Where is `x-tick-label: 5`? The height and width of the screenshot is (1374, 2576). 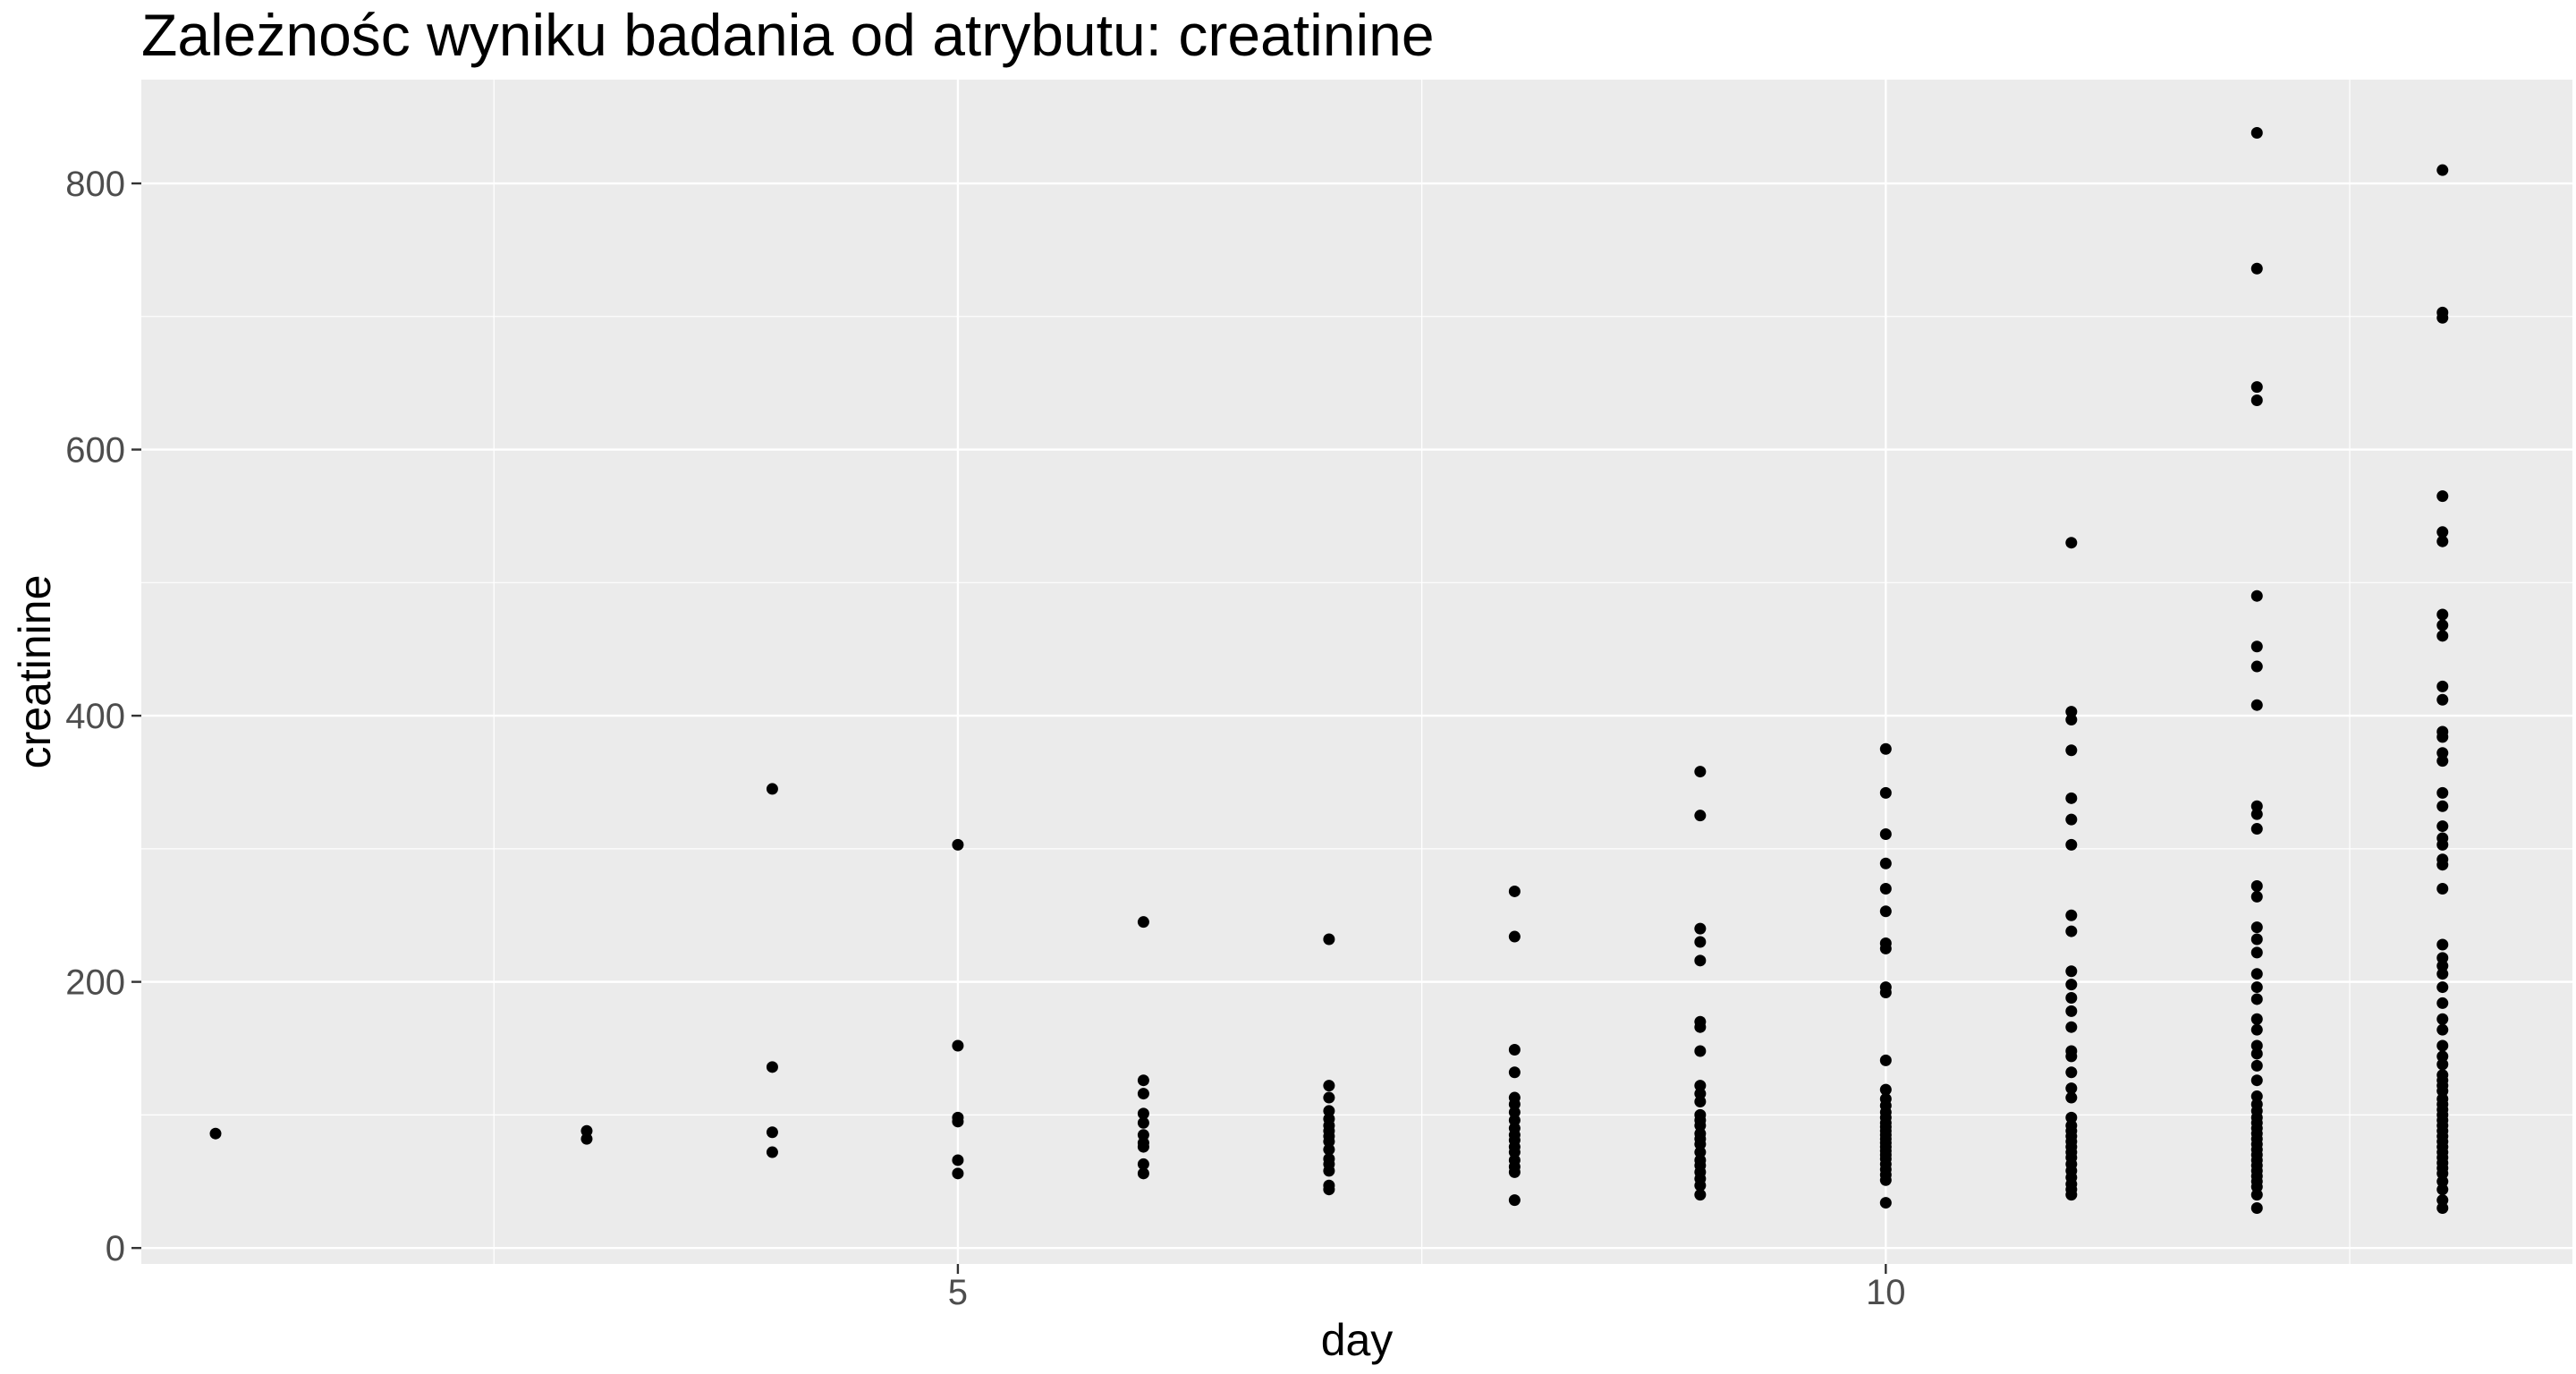 x-tick-label: 5 is located at coordinates (958, 1292).